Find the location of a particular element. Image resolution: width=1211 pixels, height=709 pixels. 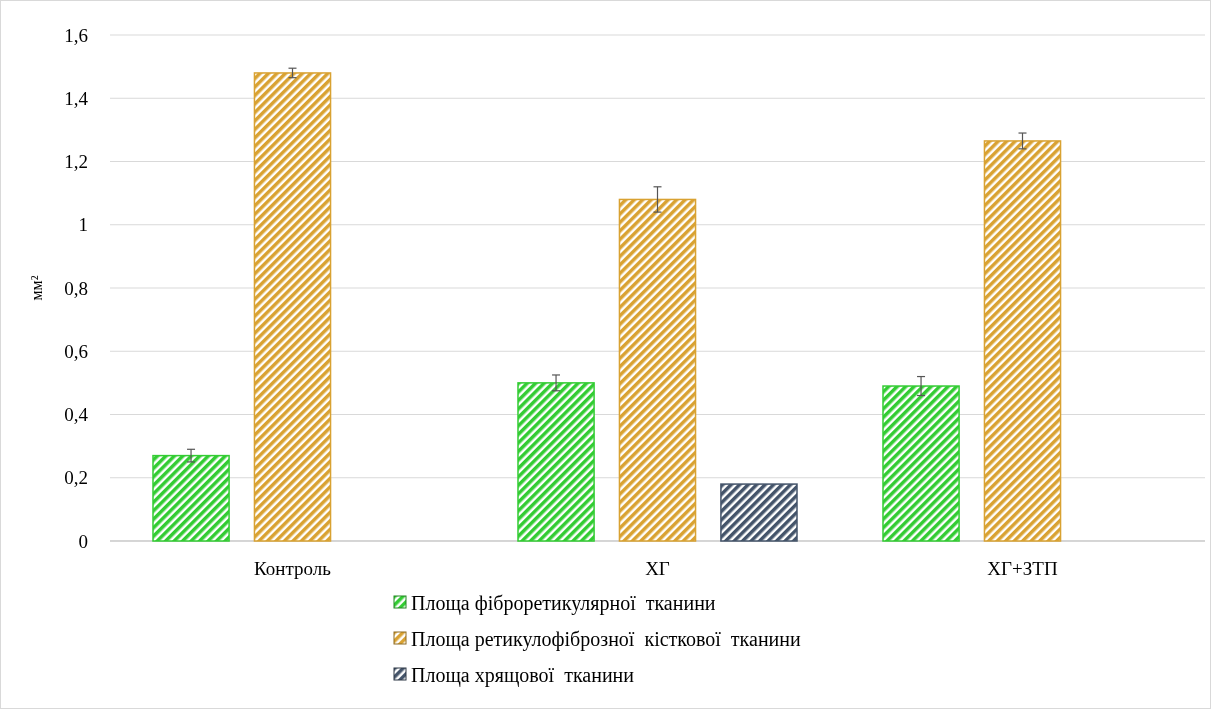

x-tick-label: ХГ+ЗТП is located at coordinates (1022, 568).